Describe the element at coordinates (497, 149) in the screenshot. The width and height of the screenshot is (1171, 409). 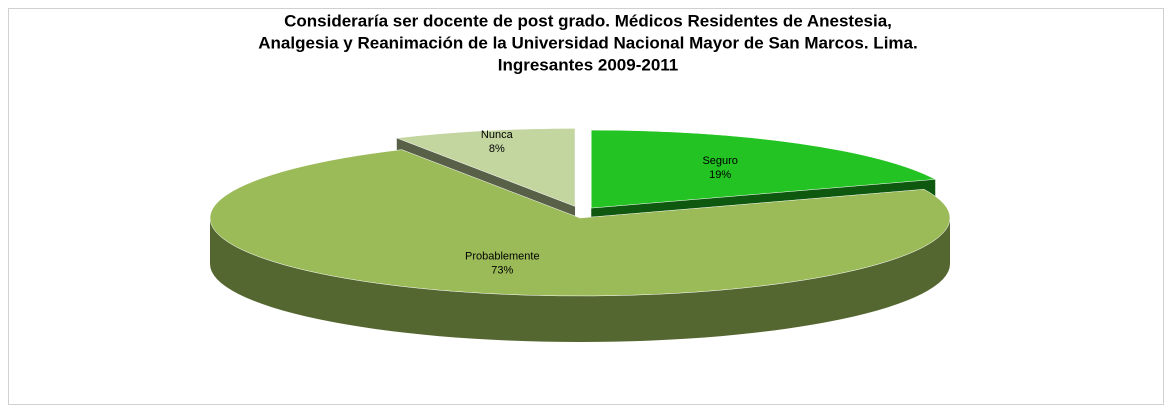
I see `slice-value: 8%` at that location.